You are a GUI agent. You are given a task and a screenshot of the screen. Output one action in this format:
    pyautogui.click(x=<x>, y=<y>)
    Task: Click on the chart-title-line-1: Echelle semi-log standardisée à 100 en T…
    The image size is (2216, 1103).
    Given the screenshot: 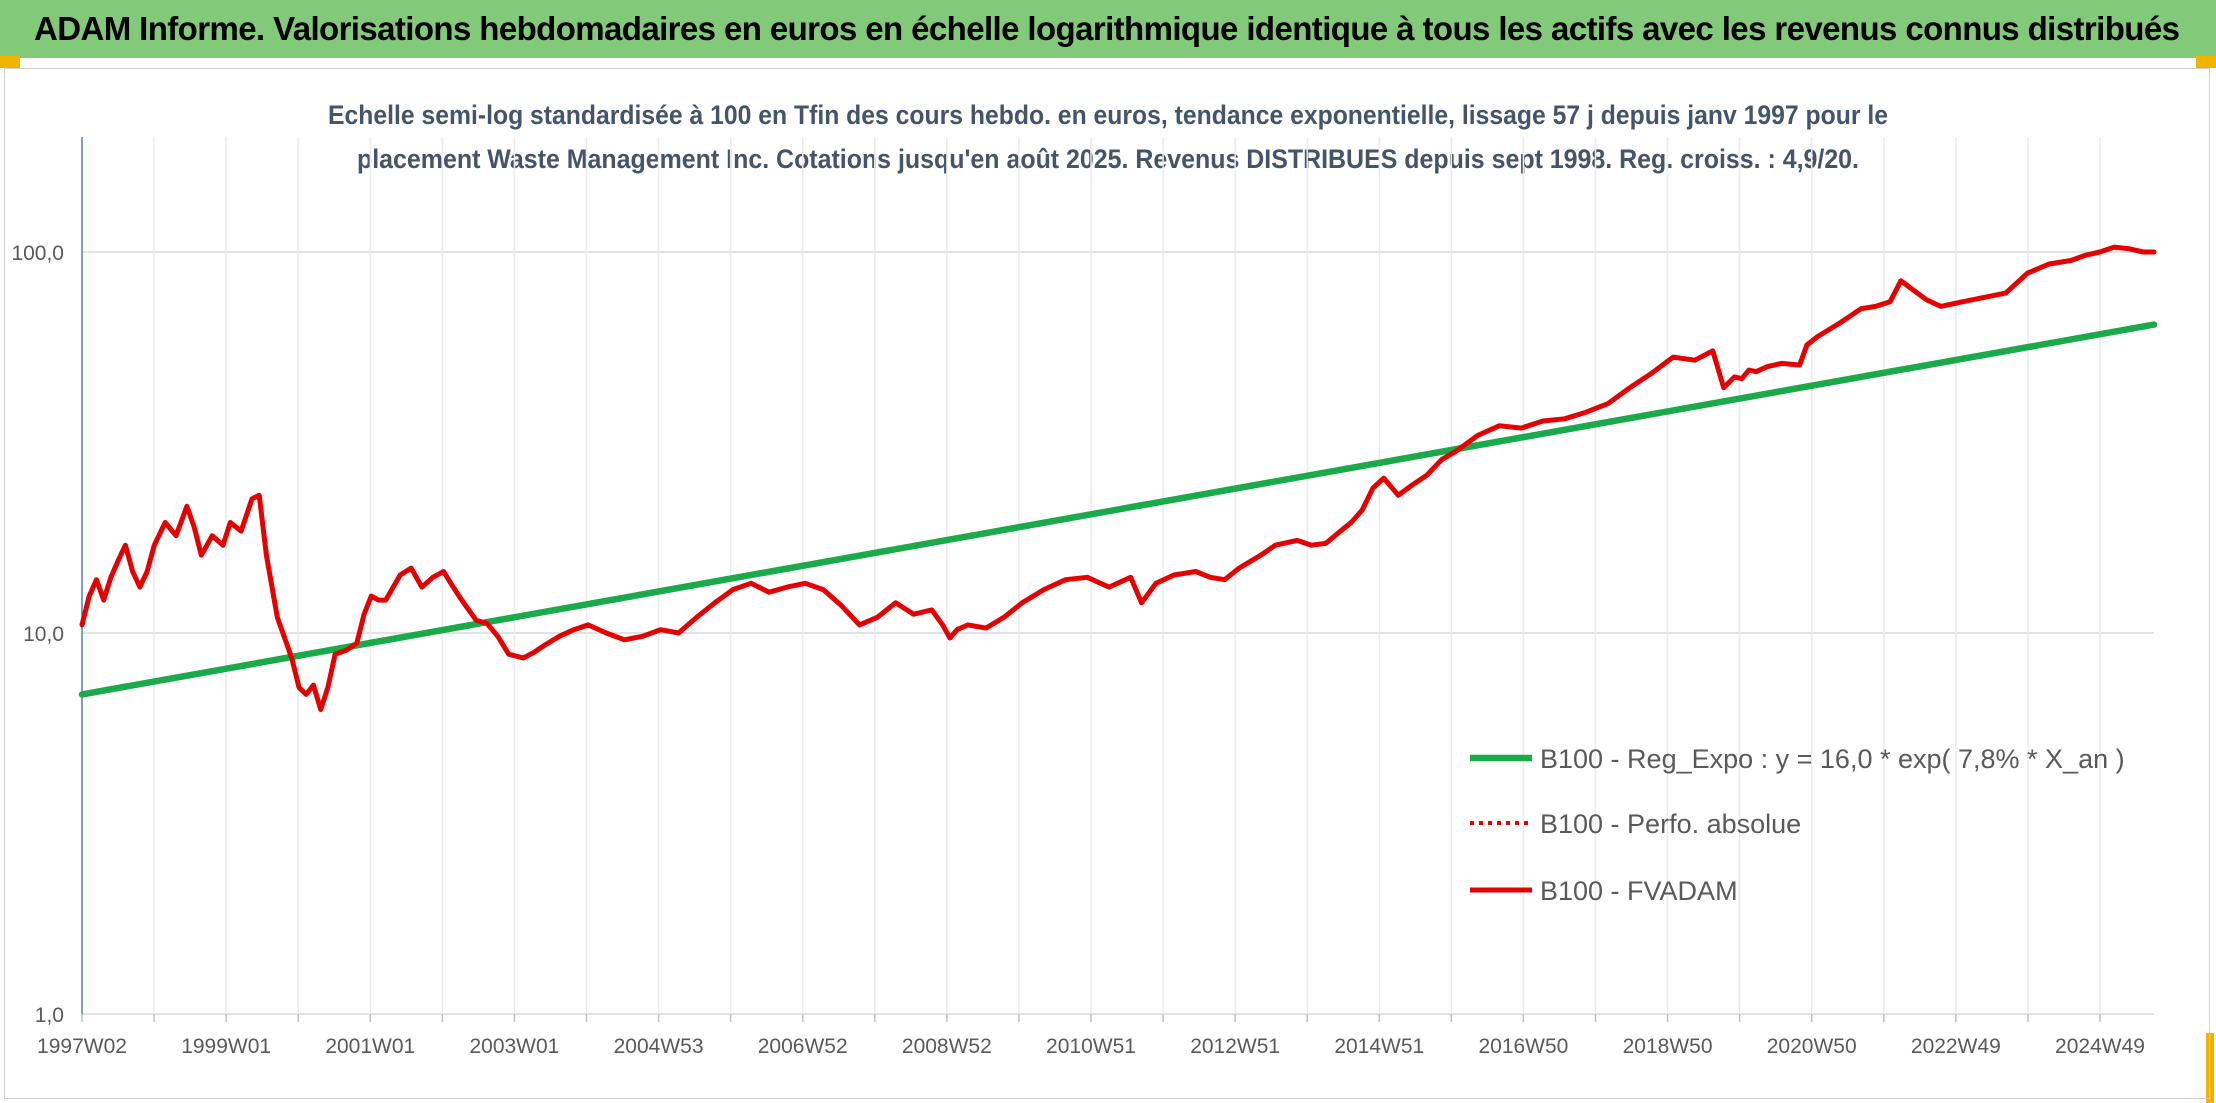 What is the action you would take?
    pyautogui.click(x=1108, y=115)
    